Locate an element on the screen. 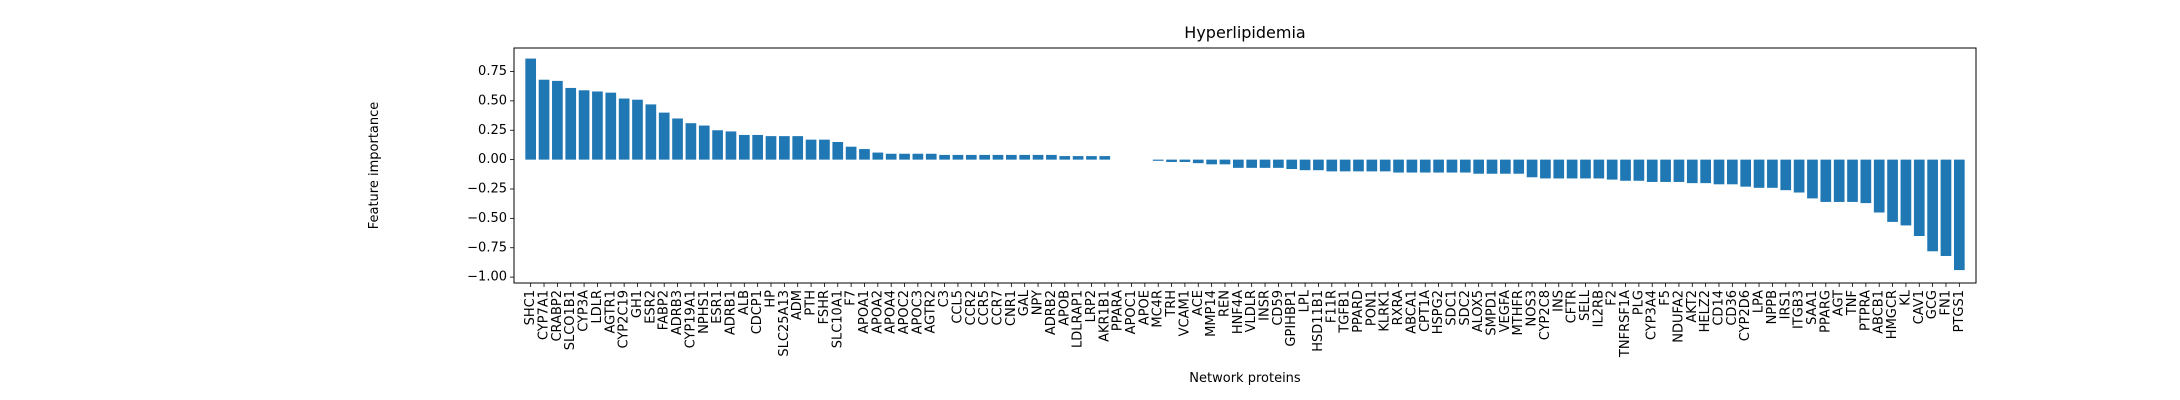  bar-lpl is located at coordinates (1305, 165).